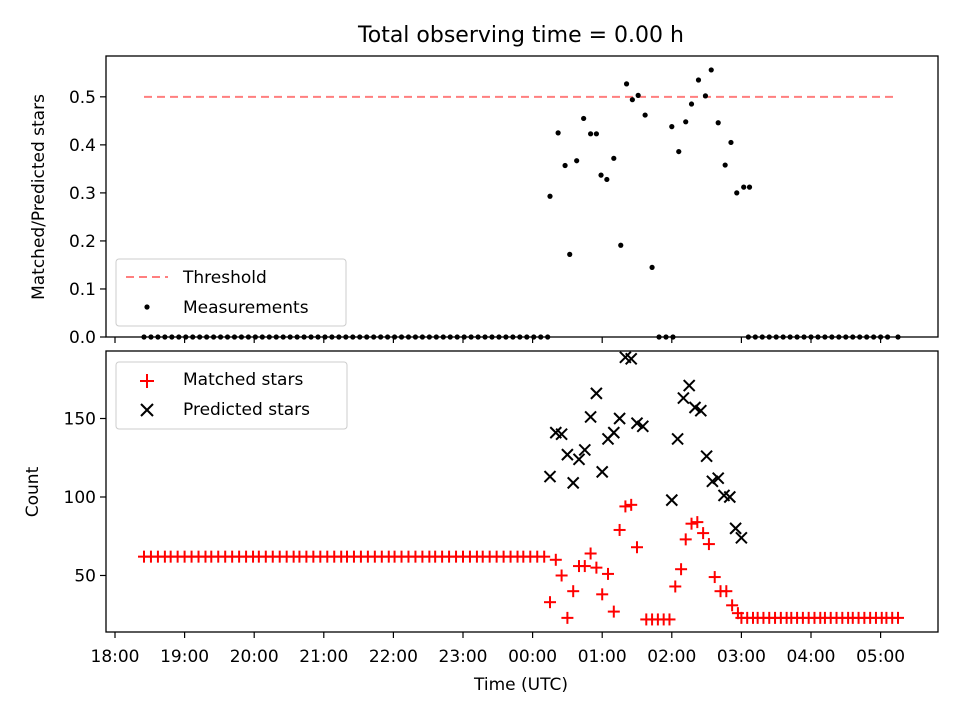 The width and height of the screenshot is (960, 720). What do you see at coordinates (671, 657) in the screenshot?
I see `time-x-tick-label: 02:00` at bounding box center [671, 657].